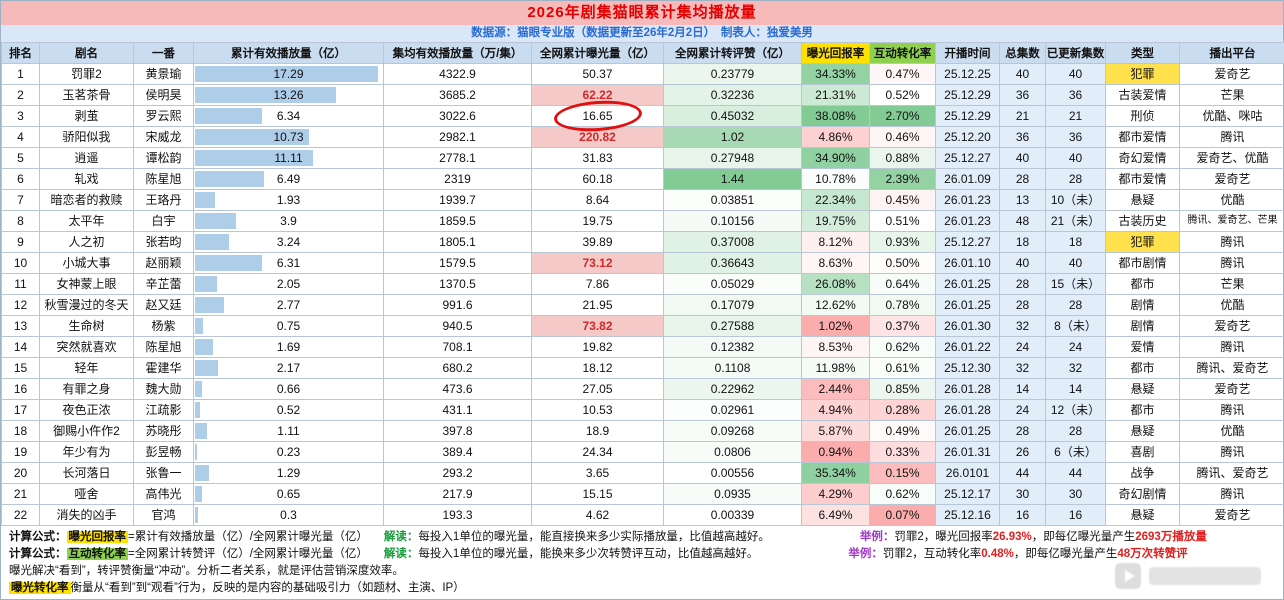  What do you see at coordinates (163, 473) in the screenshot?
I see `cell-lead: 张鲁一` at bounding box center [163, 473].